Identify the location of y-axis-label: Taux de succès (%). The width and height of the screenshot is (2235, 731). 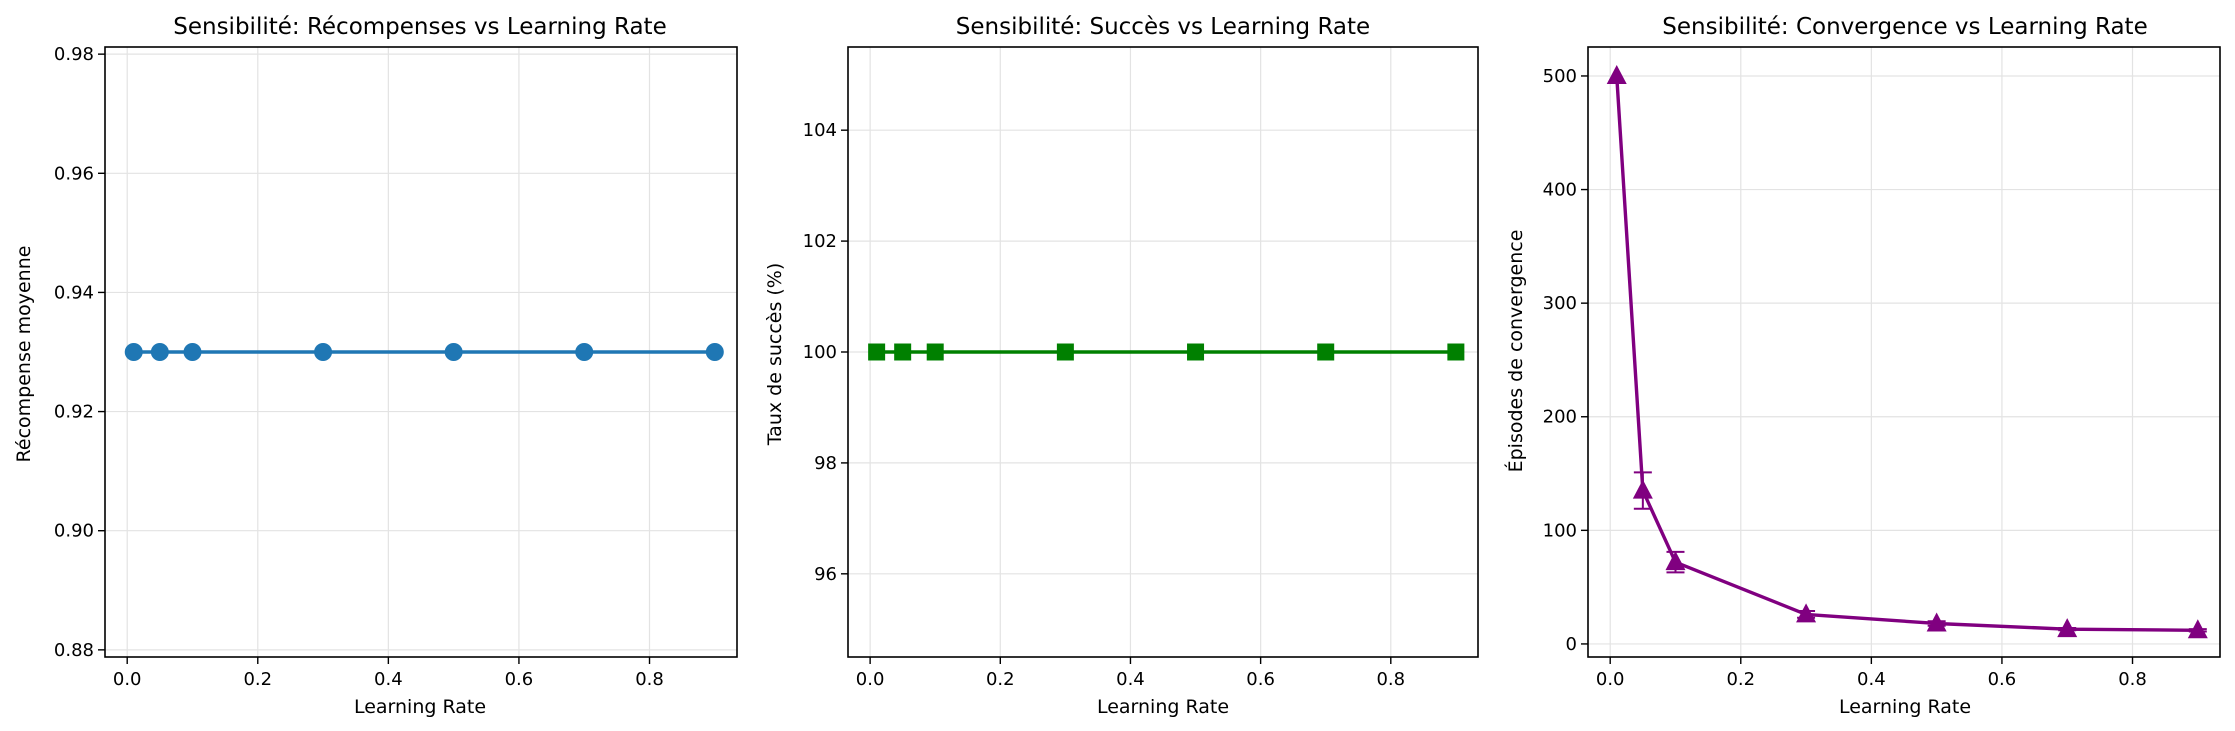
(775, 355).